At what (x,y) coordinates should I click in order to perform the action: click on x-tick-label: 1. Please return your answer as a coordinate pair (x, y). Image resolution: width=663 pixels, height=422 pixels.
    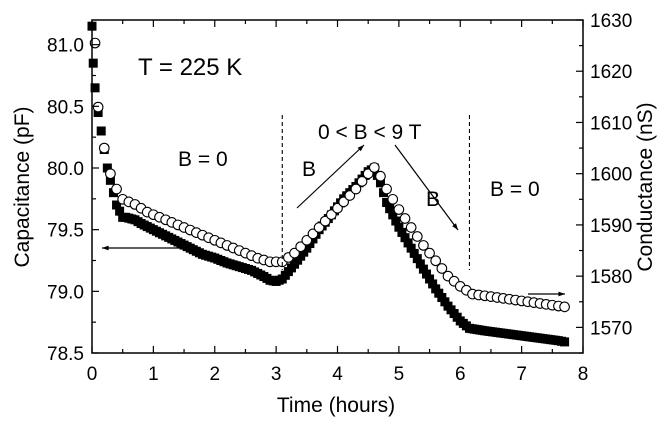
    Looking at the image, I should click on (153, 374).